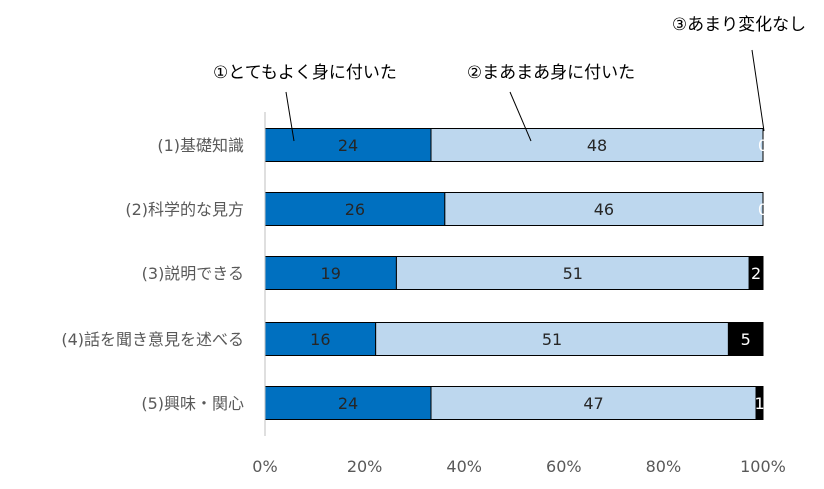 This screenshot has height=489, width=824. What do you see at coordinates (739, 25) in the screenshot?
I see `legend-entry: ③あまり変化なし` at bounding box center [739, 25].